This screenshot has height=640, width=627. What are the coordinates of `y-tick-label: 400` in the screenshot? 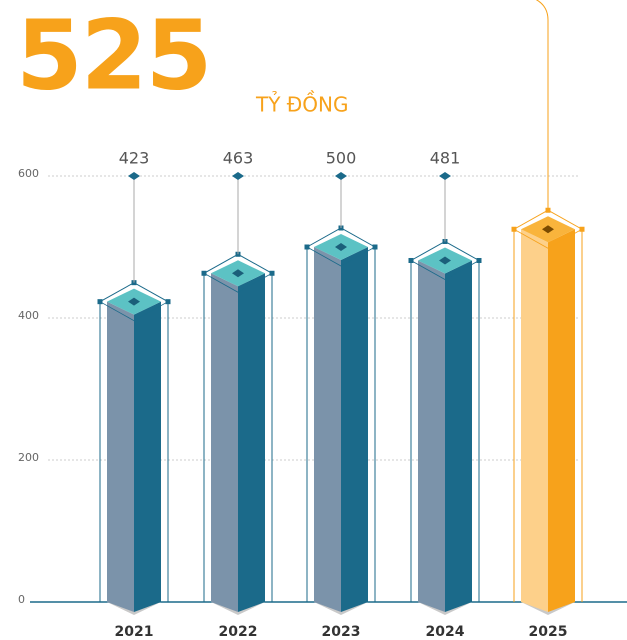 It's located at (28, 315).